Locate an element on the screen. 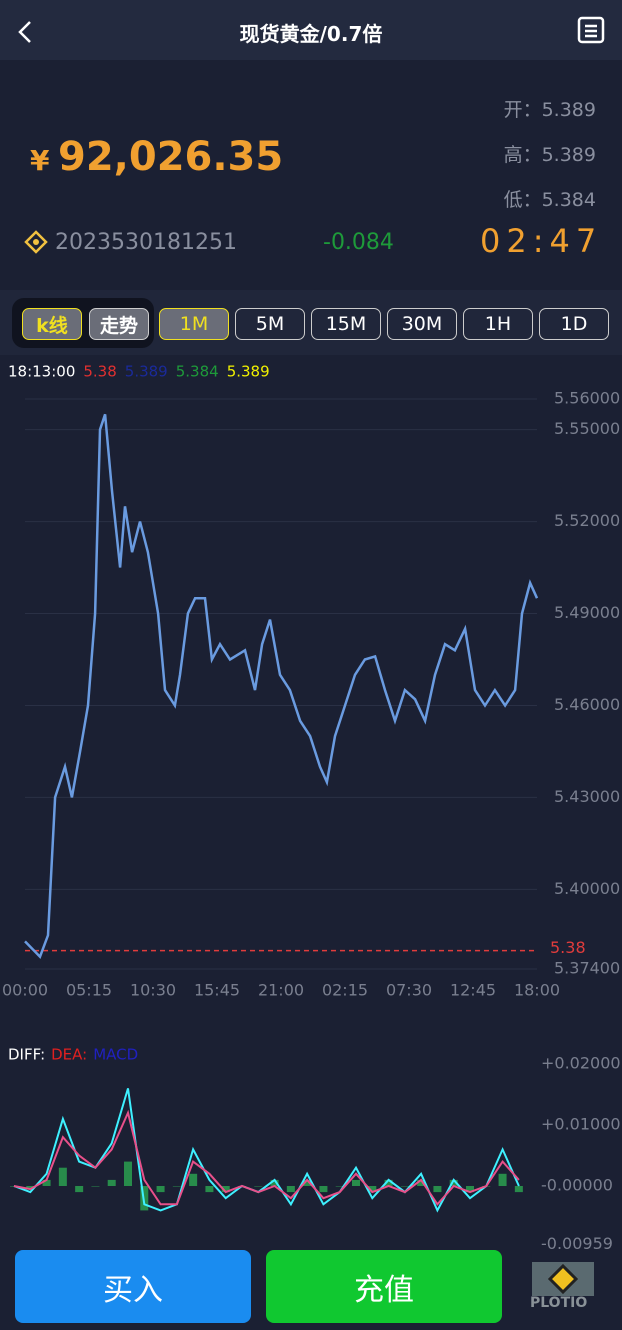  y-tick-label: +0.02000 is located at coordinates (581, 1063).